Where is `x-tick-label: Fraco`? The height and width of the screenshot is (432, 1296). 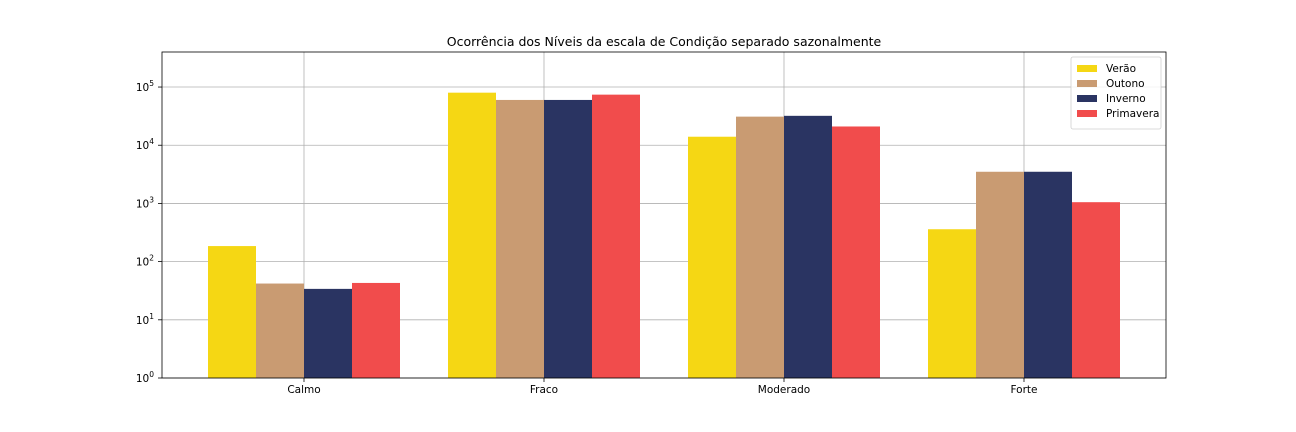 x-tick-label: Fraco is located at coordinates (544, 390).